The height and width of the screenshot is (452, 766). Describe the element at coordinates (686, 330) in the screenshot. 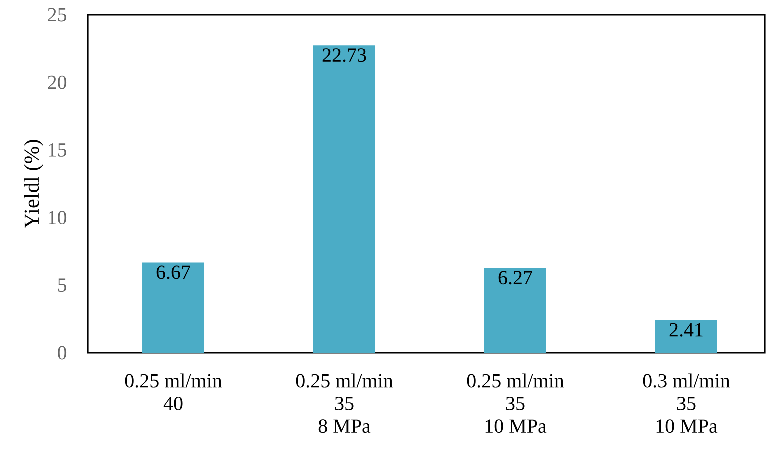

I see `data-label: 2.41` at that location.